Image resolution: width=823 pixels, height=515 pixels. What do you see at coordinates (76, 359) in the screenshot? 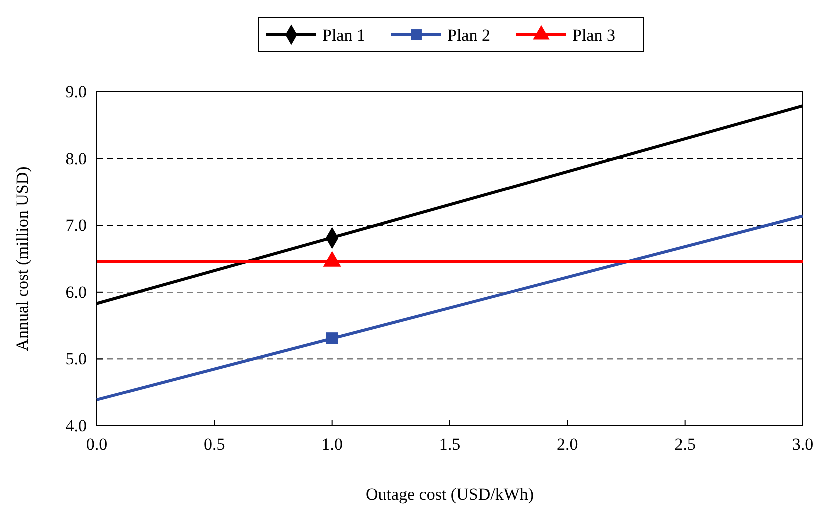
I see `y-tick-label: 5.0` at bounding box center [76, 359].